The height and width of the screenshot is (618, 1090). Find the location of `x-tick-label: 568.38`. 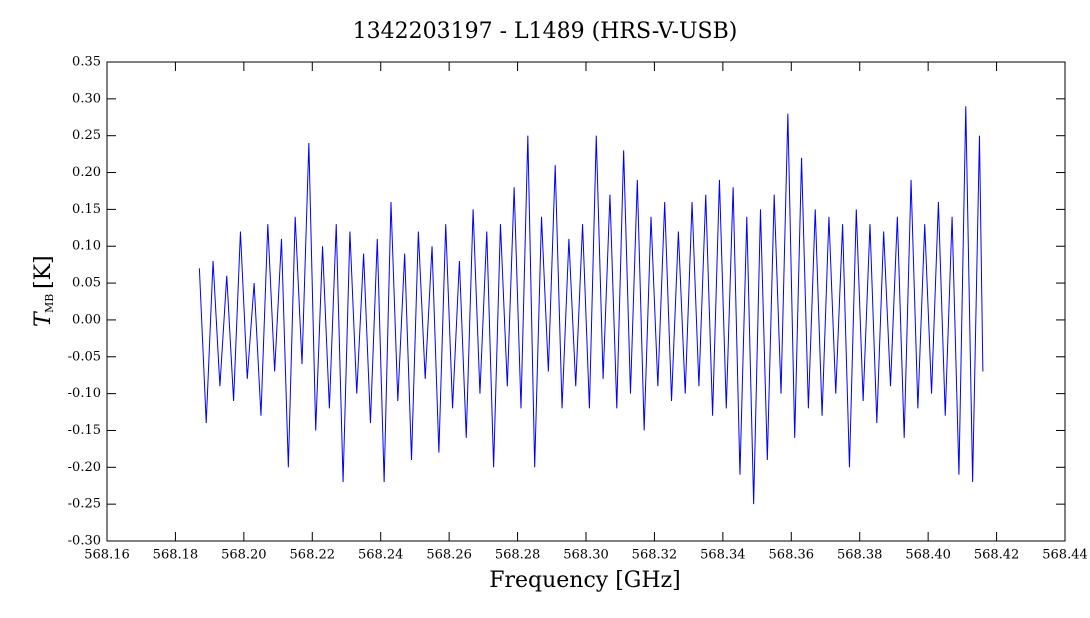

x-tick-label: 568.38 is located at coordinates (860, 555).